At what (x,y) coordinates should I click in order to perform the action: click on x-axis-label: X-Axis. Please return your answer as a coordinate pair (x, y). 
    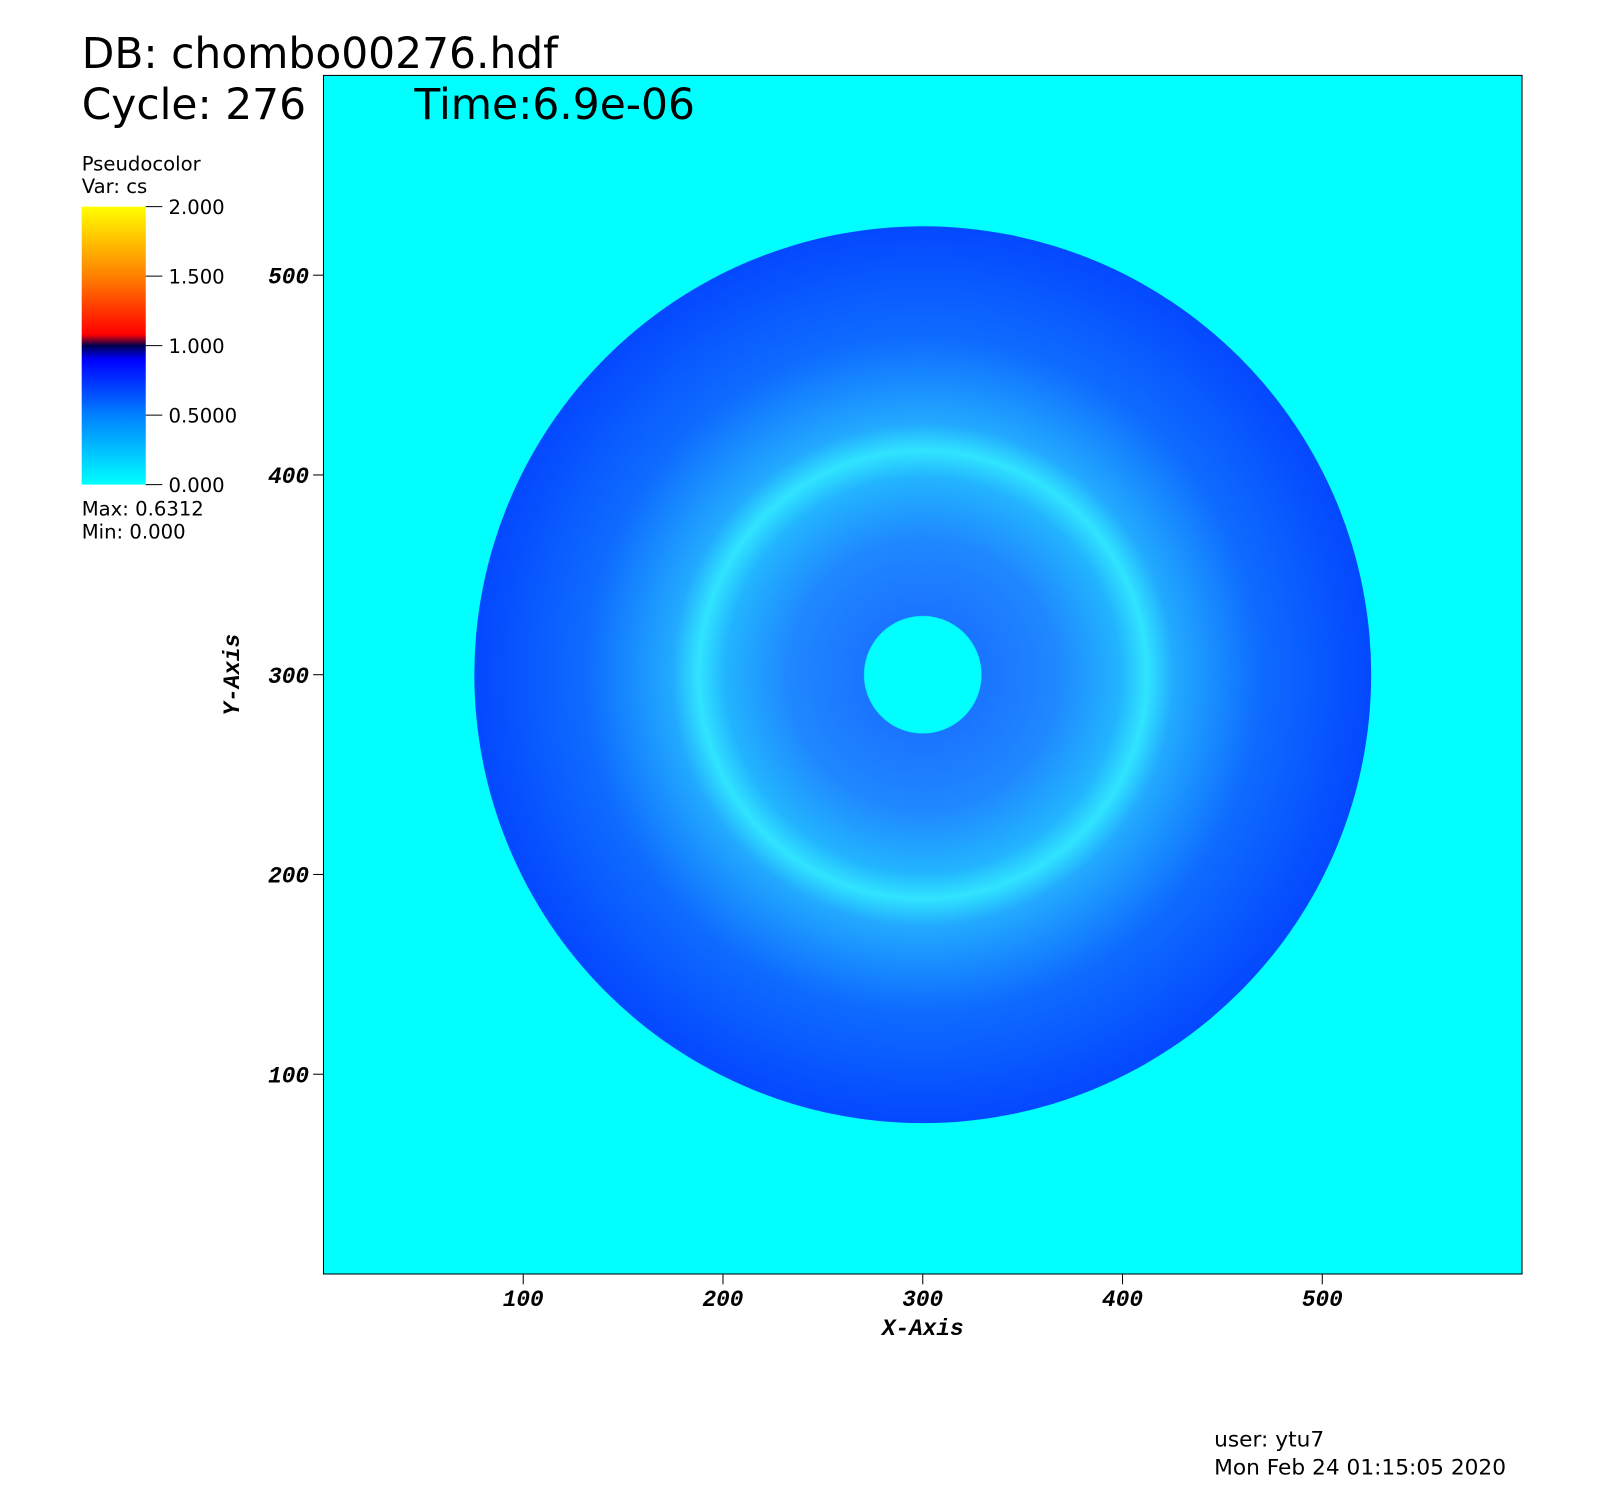
    Looking at the image, I should click on (922, 1329).